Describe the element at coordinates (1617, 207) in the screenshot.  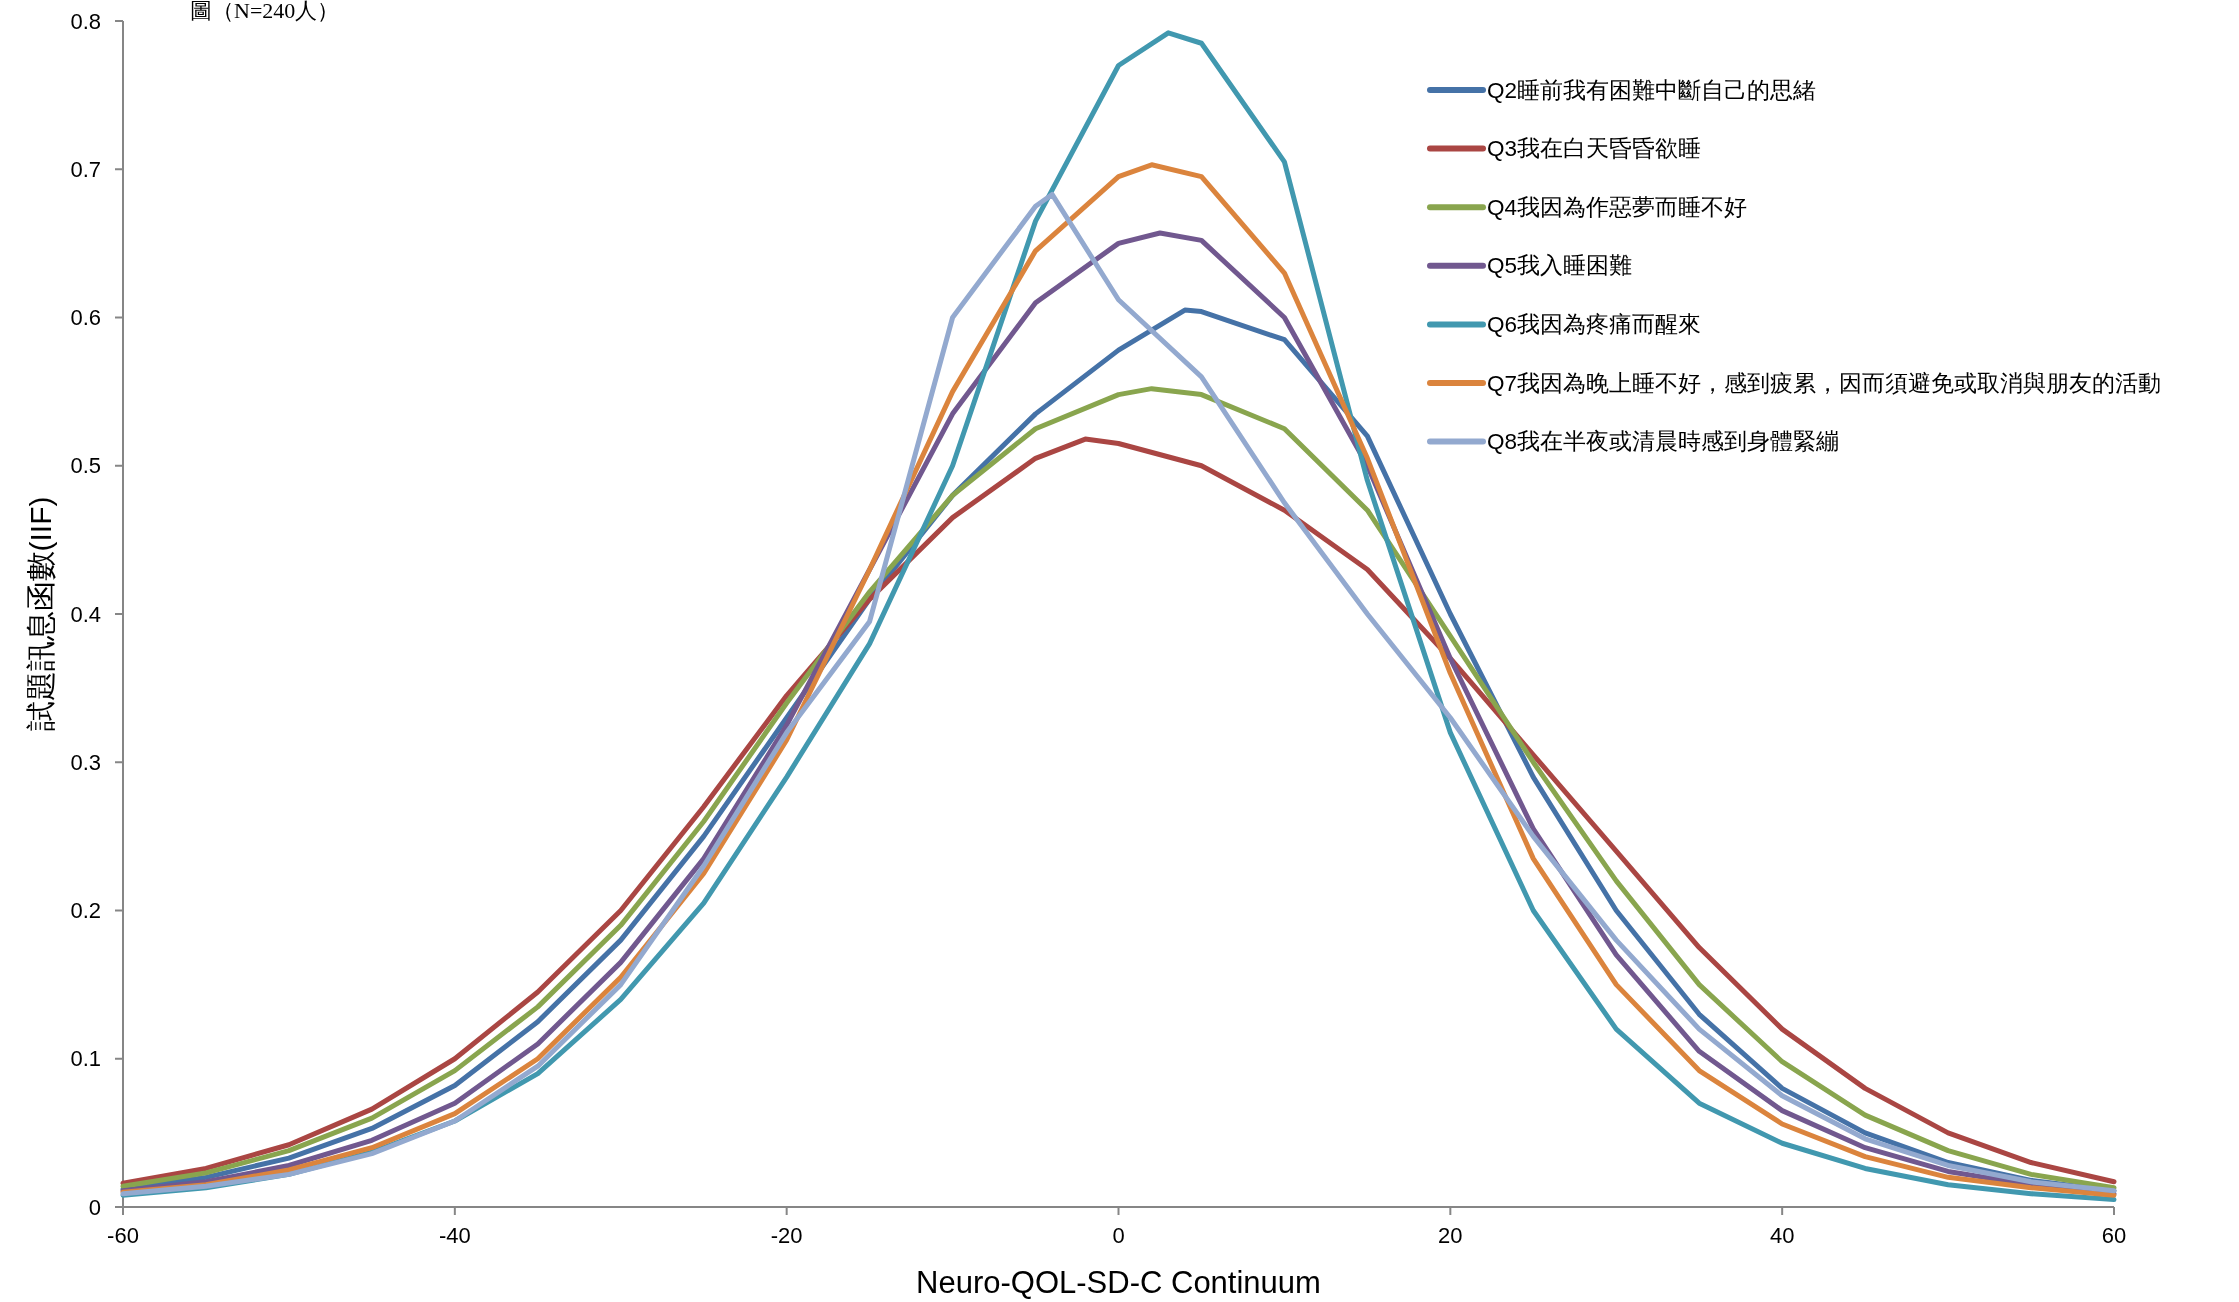
I see `legend-label: Q4我因為作惡夢而睡不好` at that location.